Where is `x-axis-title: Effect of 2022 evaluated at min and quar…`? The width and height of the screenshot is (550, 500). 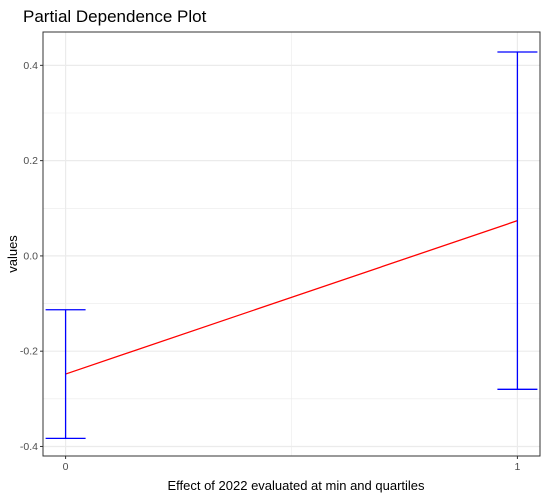 x-axis-title: Effect of 2022 evaluated at min and quar… is located at coordinates (296, 485).